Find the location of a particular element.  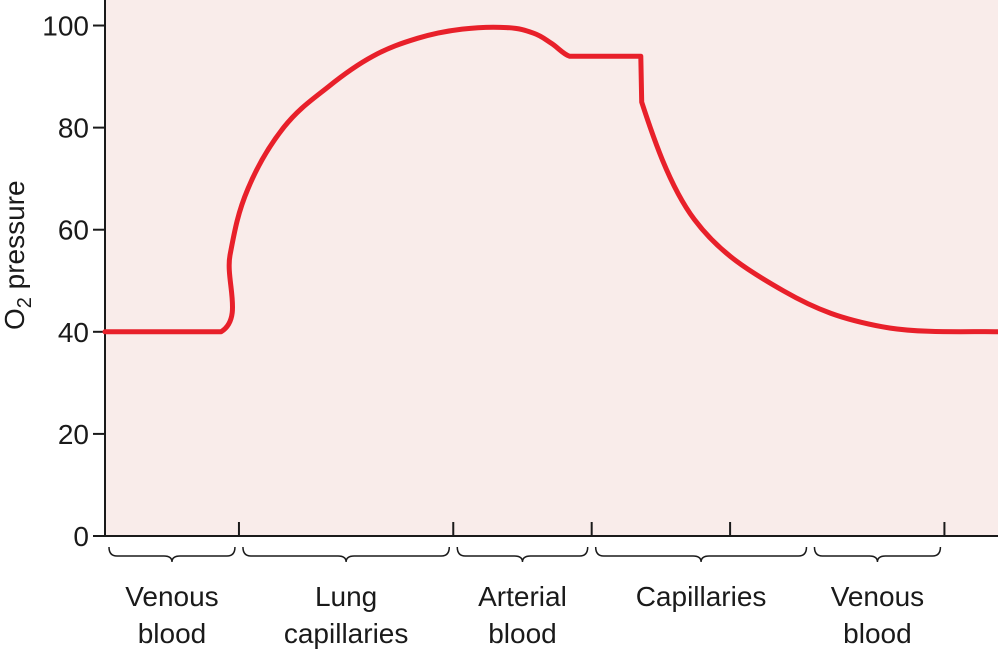

y-tick-label: 100 is located at coordinates (65, 26).